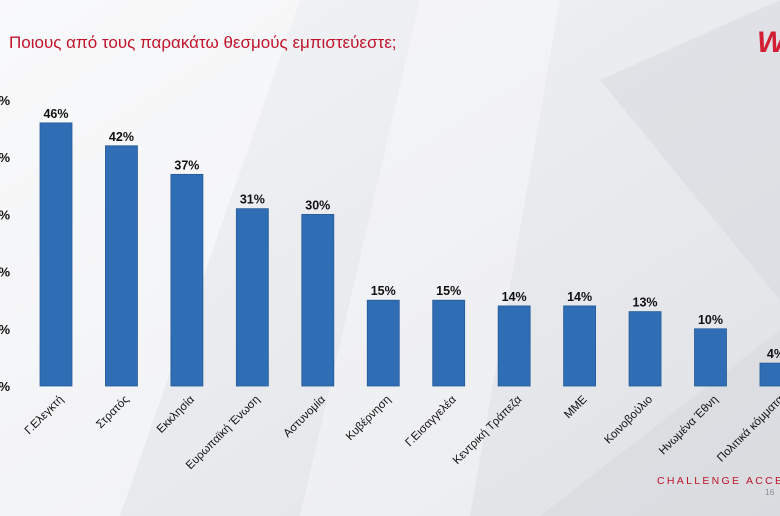  What do you see at coordinates (747, 428) in the screenshot?
I see `x-tick-label: Πολιτικά κόμματα` at bounding box center [747, 428].